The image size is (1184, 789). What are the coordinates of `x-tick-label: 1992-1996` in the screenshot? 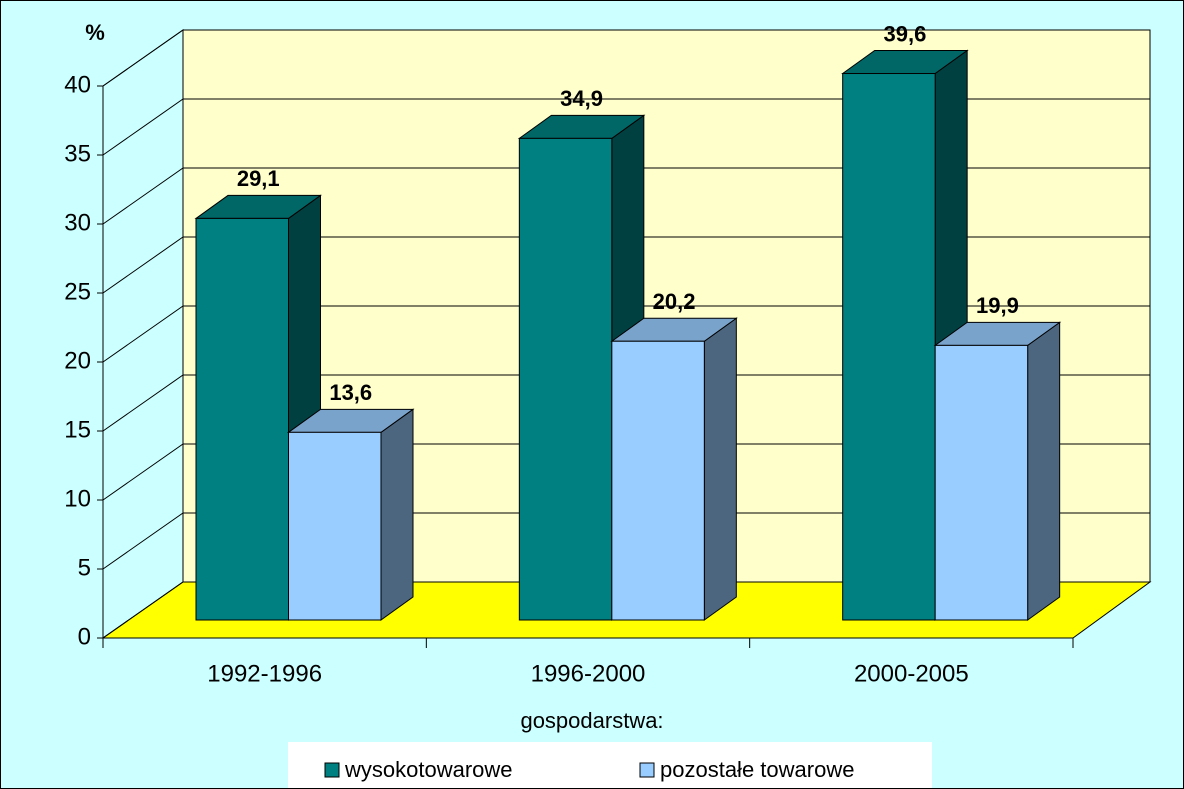 It's located at (264, 673).